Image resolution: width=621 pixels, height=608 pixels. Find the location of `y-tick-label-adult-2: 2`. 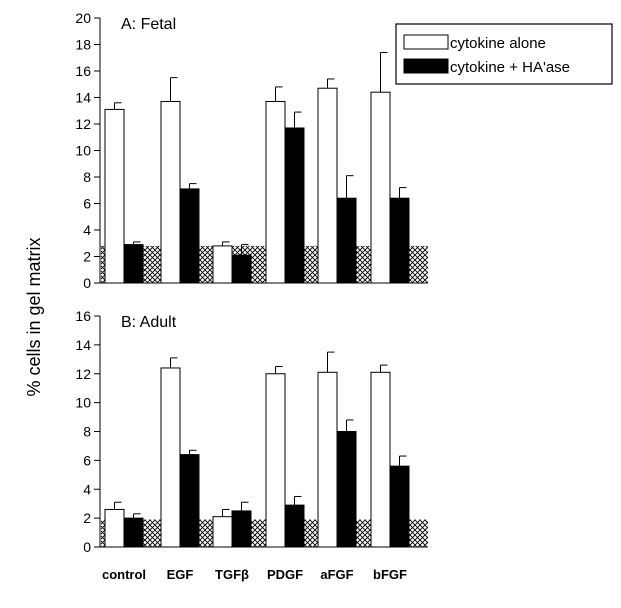

y-tick-label-adult-2: 2 is located at coordinates (87, 518).